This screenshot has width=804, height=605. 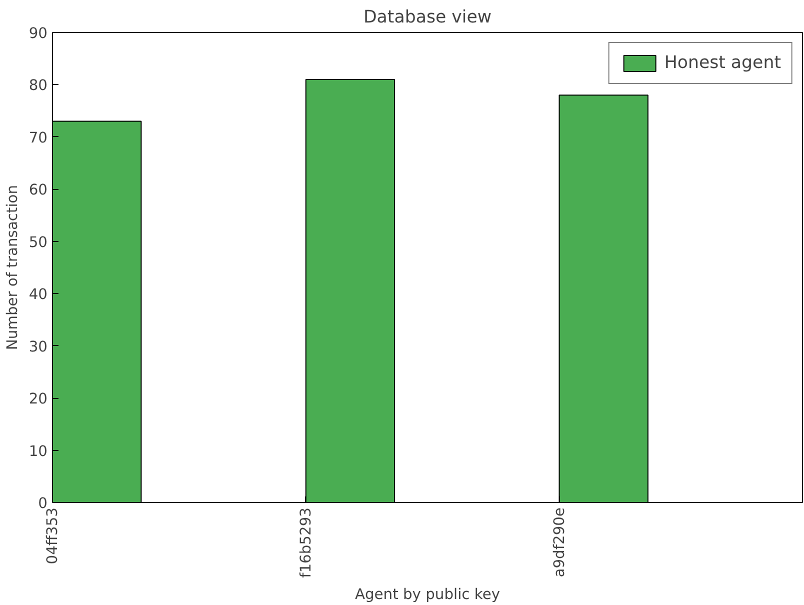 What do you see at coordinates (305, 542) in the screenshot?
I see `x-tick-label: f16b5293` at bounding box center [305, 542].